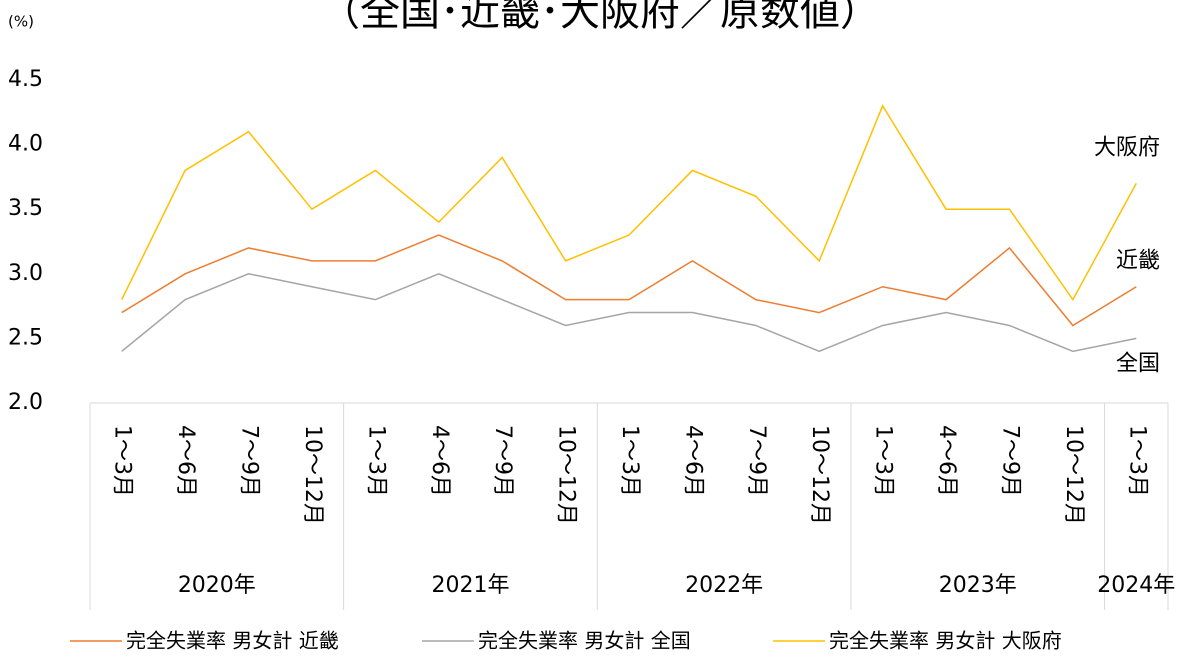  I want to click on series-annotation: 全国, so click(1138, 363).